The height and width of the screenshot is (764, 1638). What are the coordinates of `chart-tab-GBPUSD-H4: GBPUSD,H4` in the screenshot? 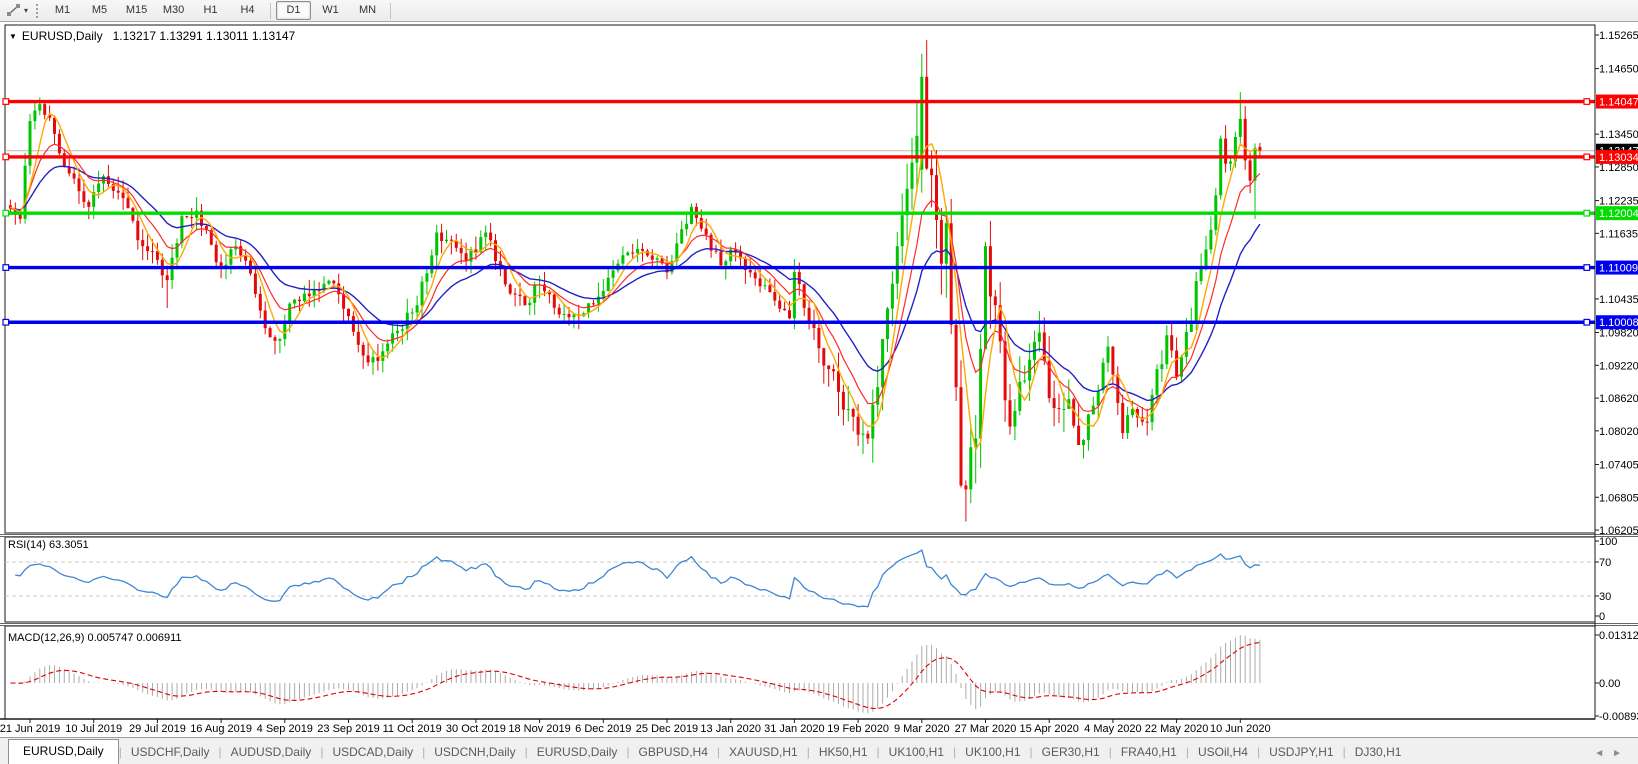 It's located at (673, 752).